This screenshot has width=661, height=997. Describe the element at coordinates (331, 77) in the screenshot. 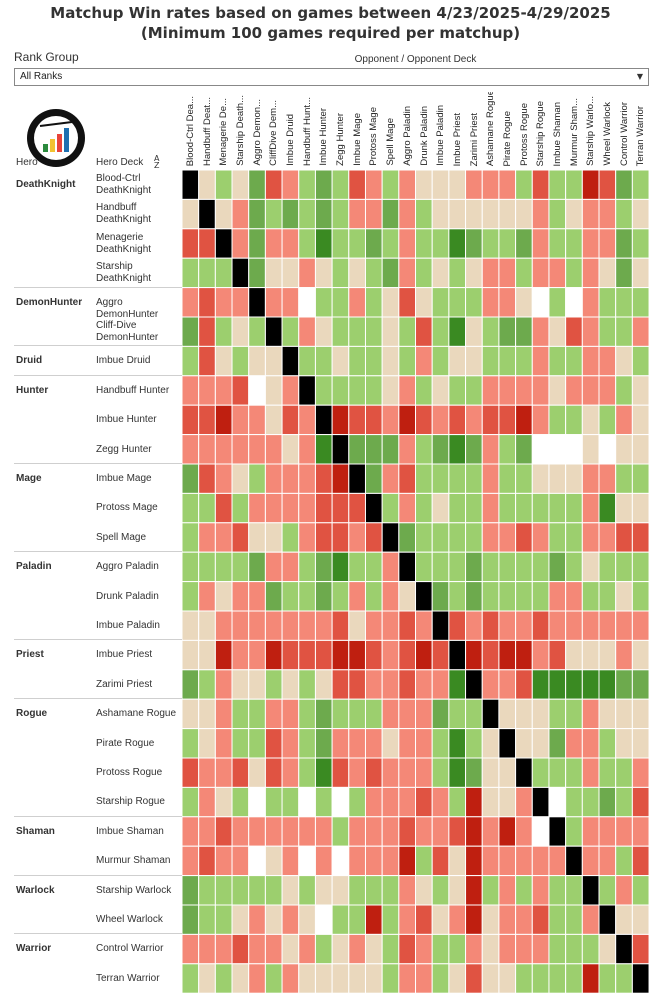

I see `rank-group-dropdown: All Ranks ▼` at that location.